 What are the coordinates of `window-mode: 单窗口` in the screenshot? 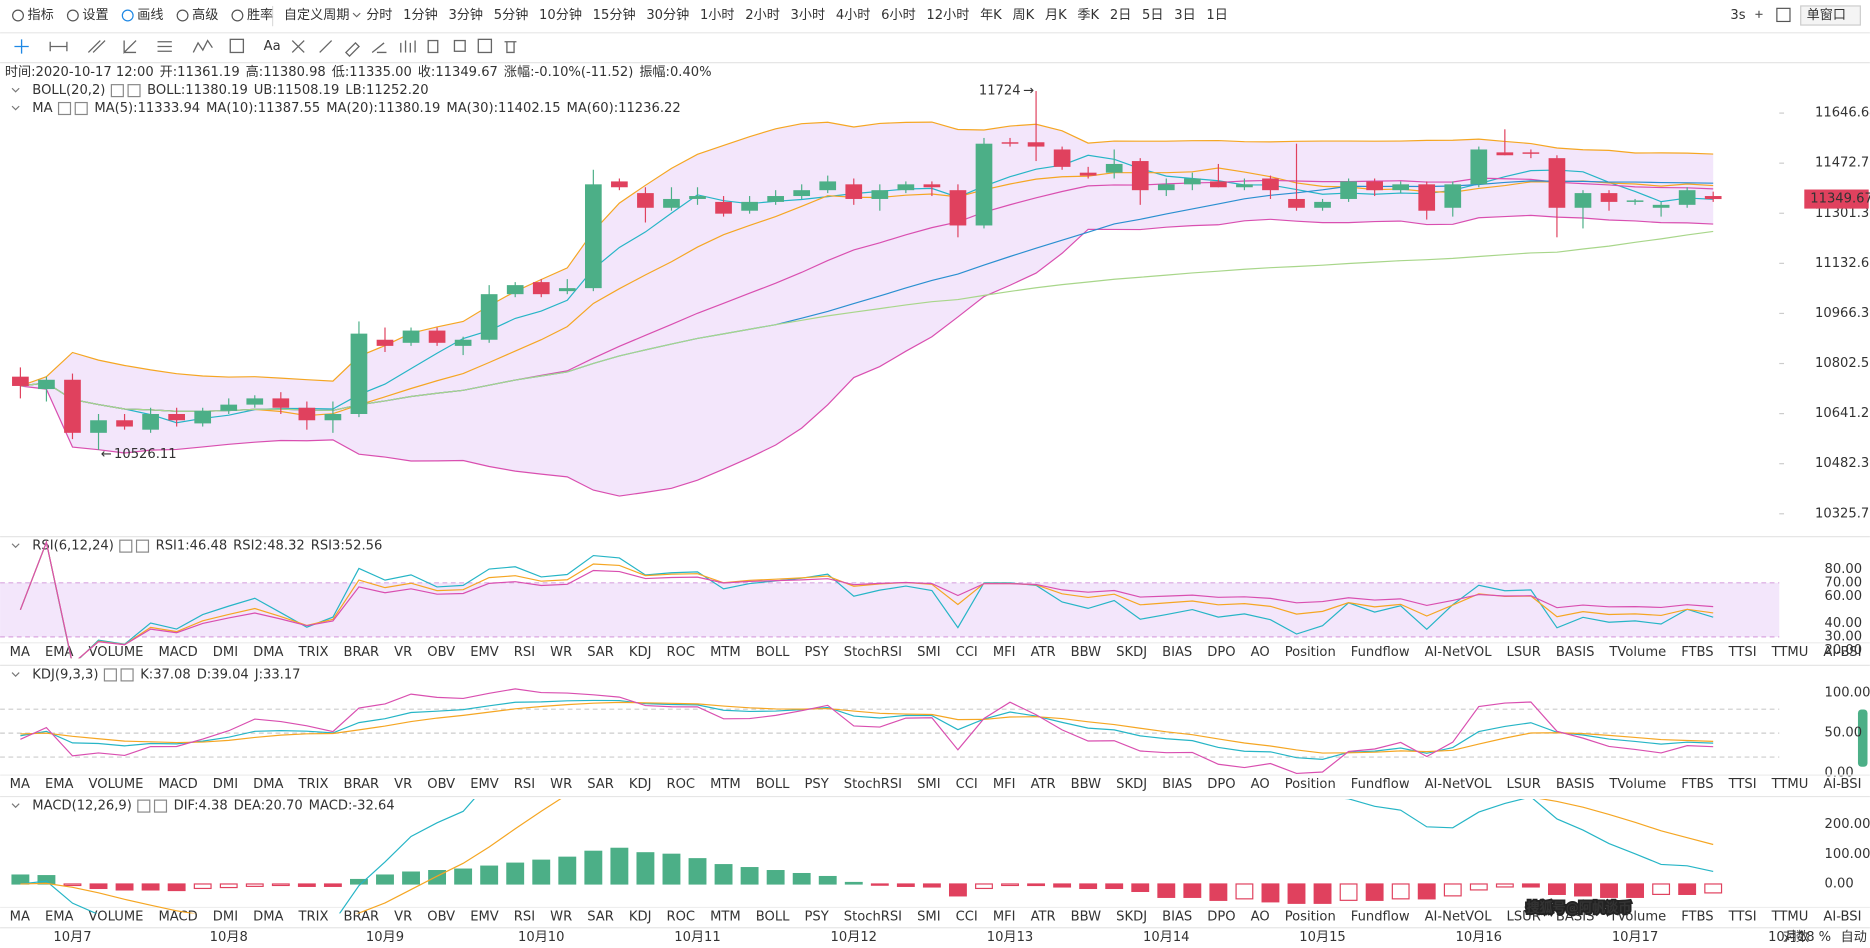 It's located at (1826, 14).